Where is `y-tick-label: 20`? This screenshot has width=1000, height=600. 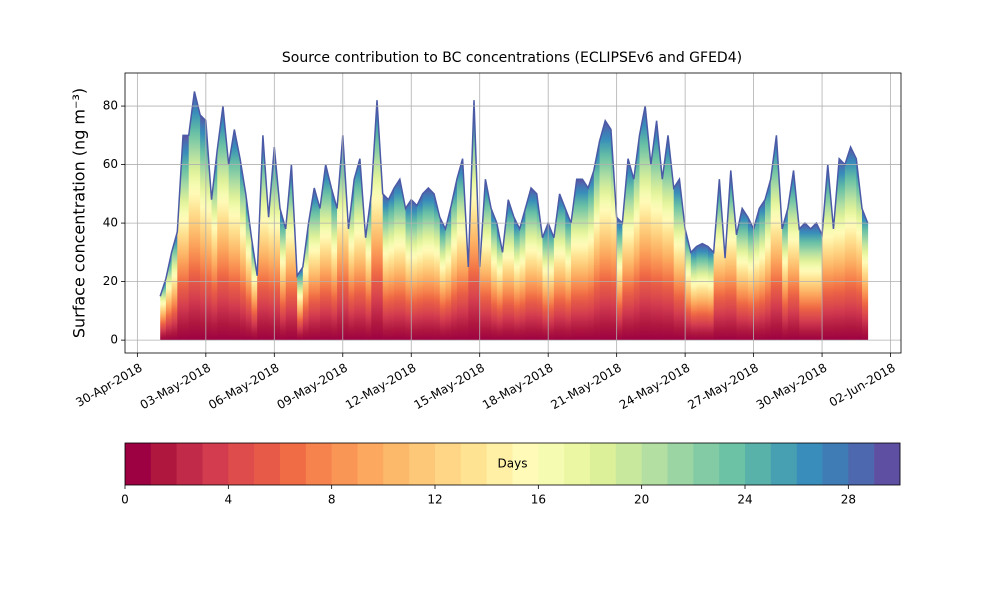
y-tick-label: 20 is located at coordinates (110, 281).